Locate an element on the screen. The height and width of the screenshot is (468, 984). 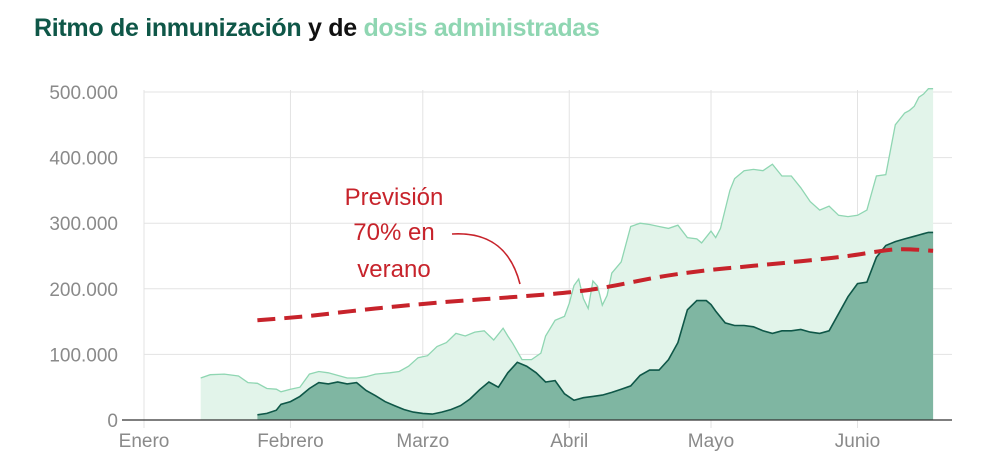
x-tick-label: Marzo is located at coordinates (422, 441).